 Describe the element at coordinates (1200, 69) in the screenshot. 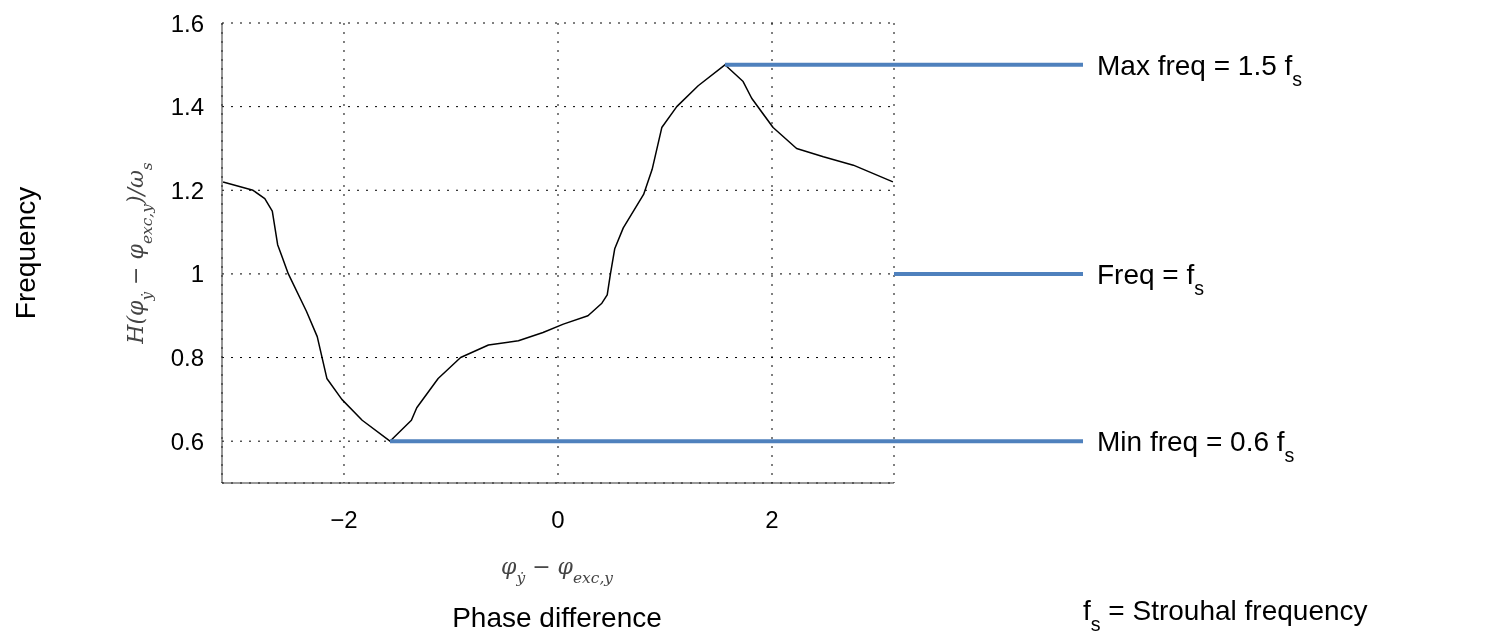

I see `ref-line-label: Max freq = 1.5 f$_{s}$` at that location.